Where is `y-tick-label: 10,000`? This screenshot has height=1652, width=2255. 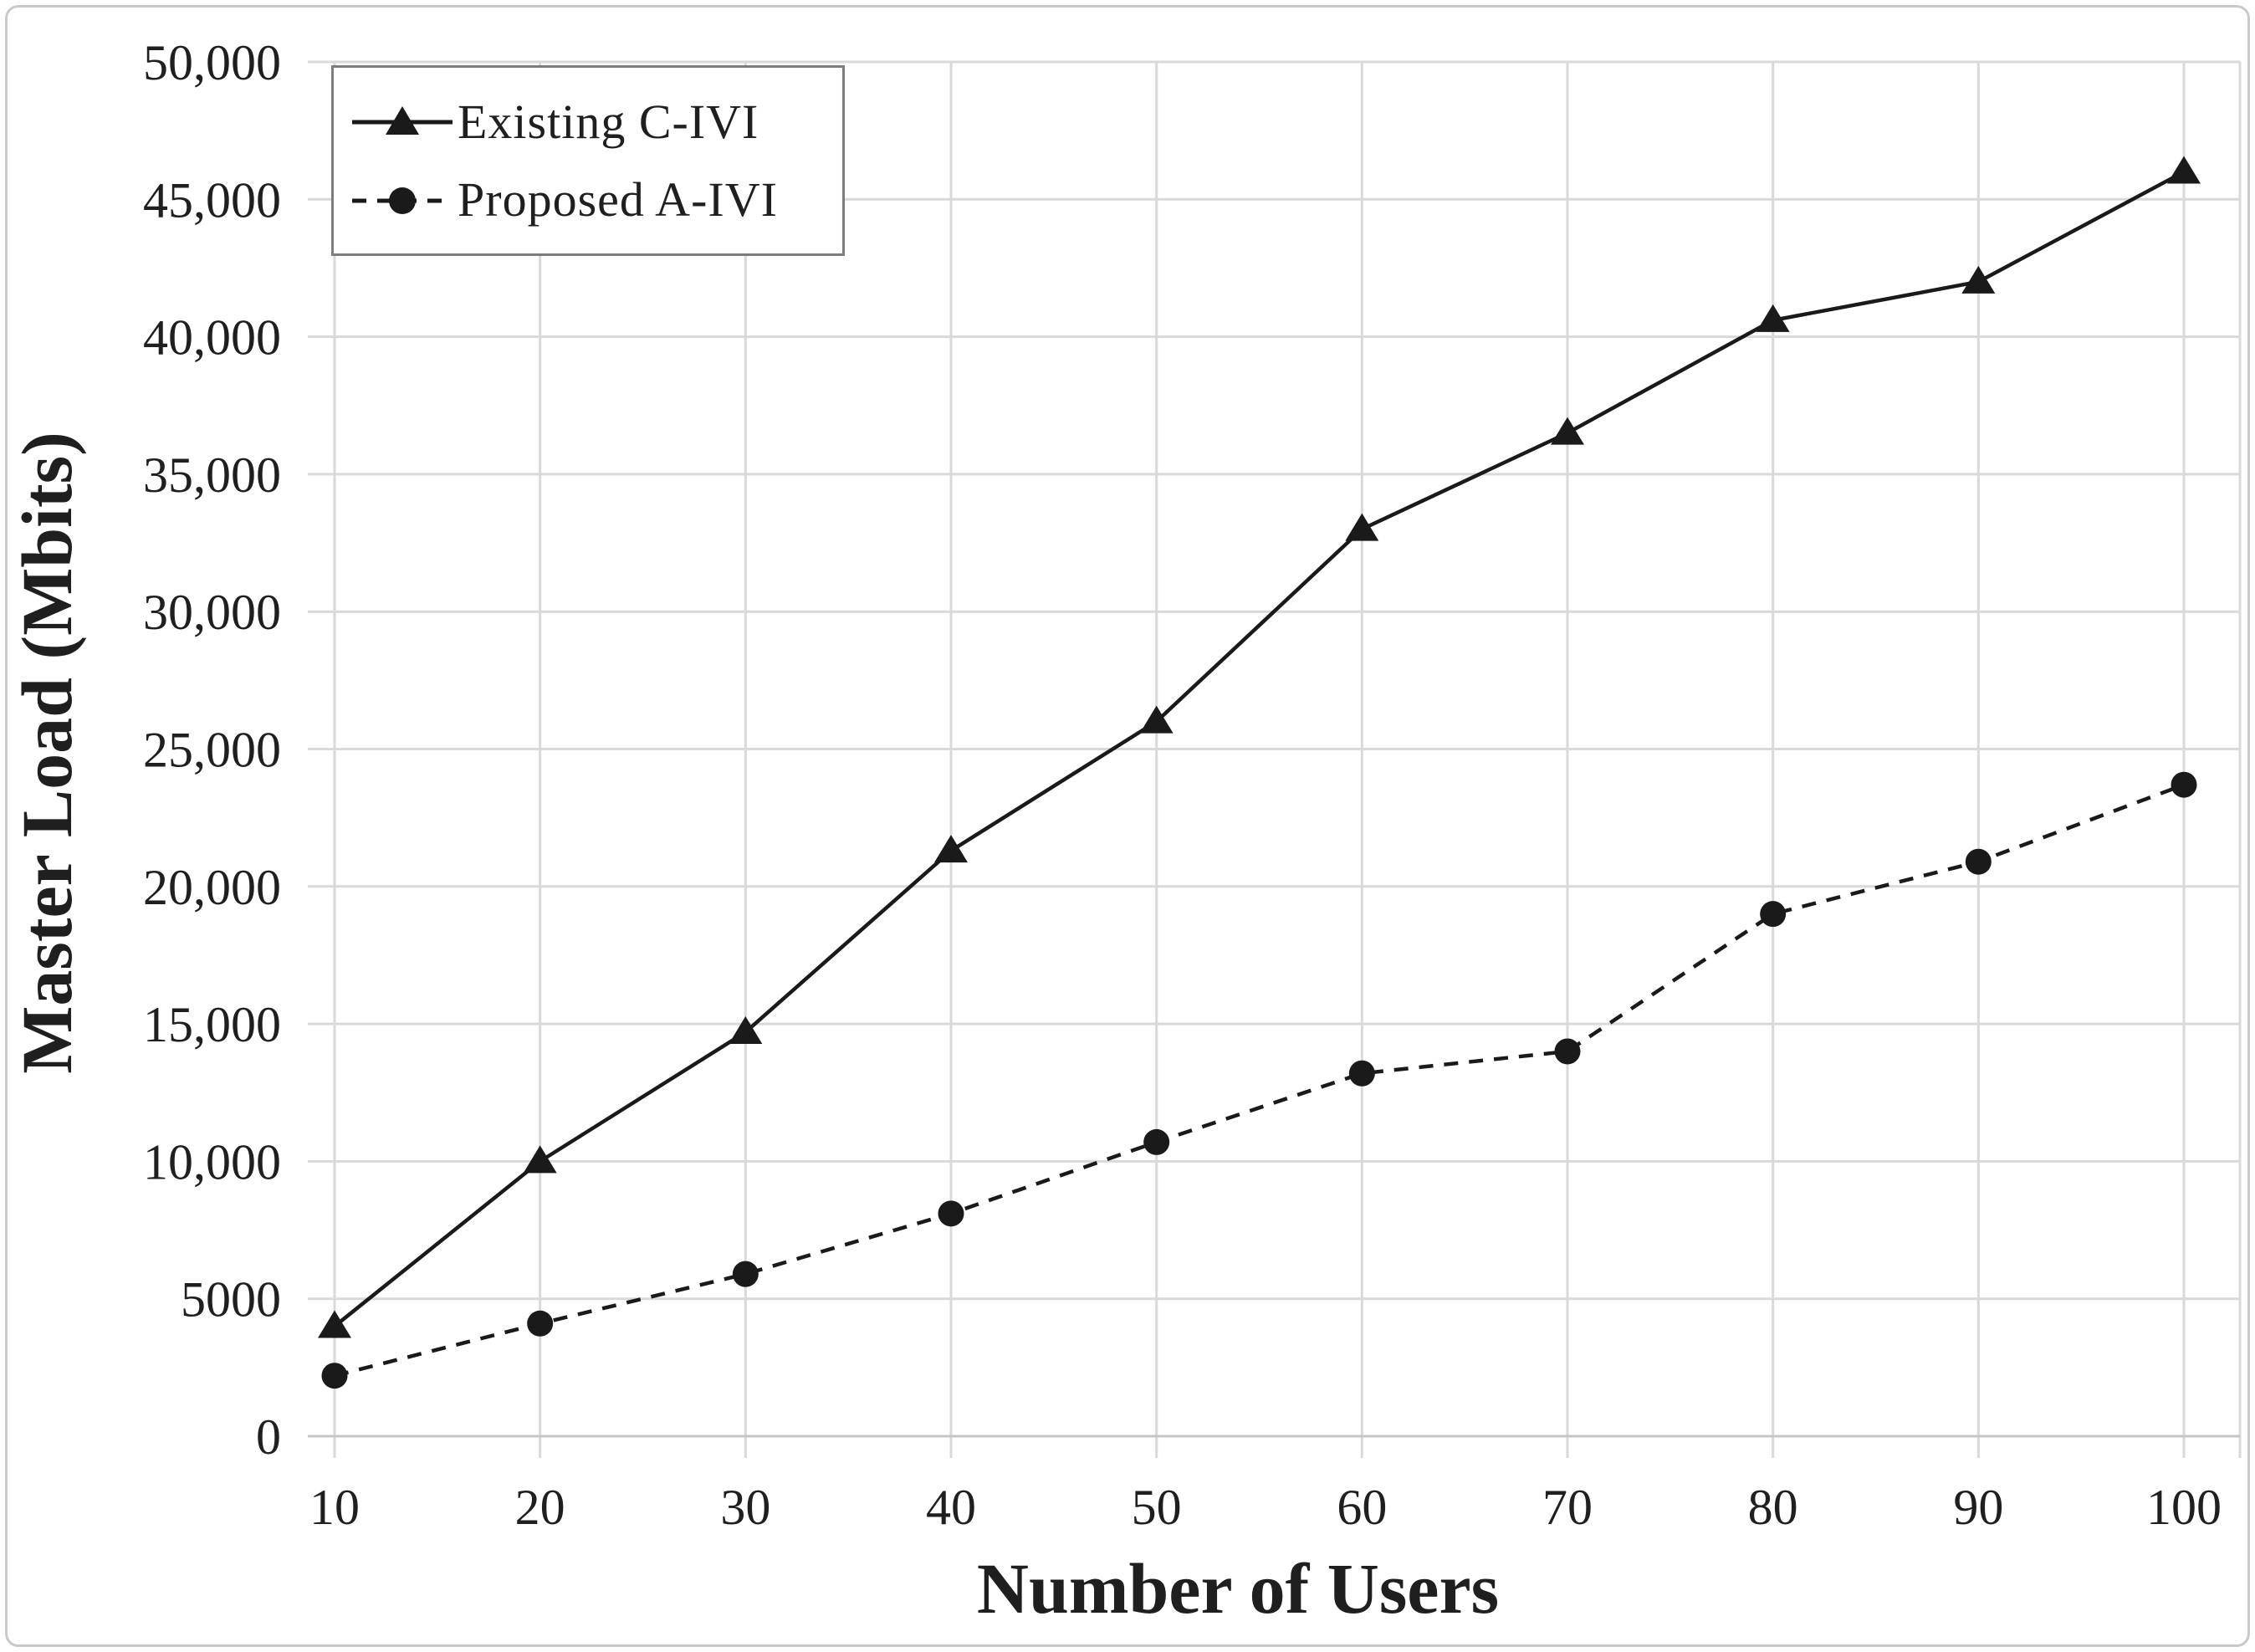
y-tick-label: 10,000 is located at coordinates (212, 1161).